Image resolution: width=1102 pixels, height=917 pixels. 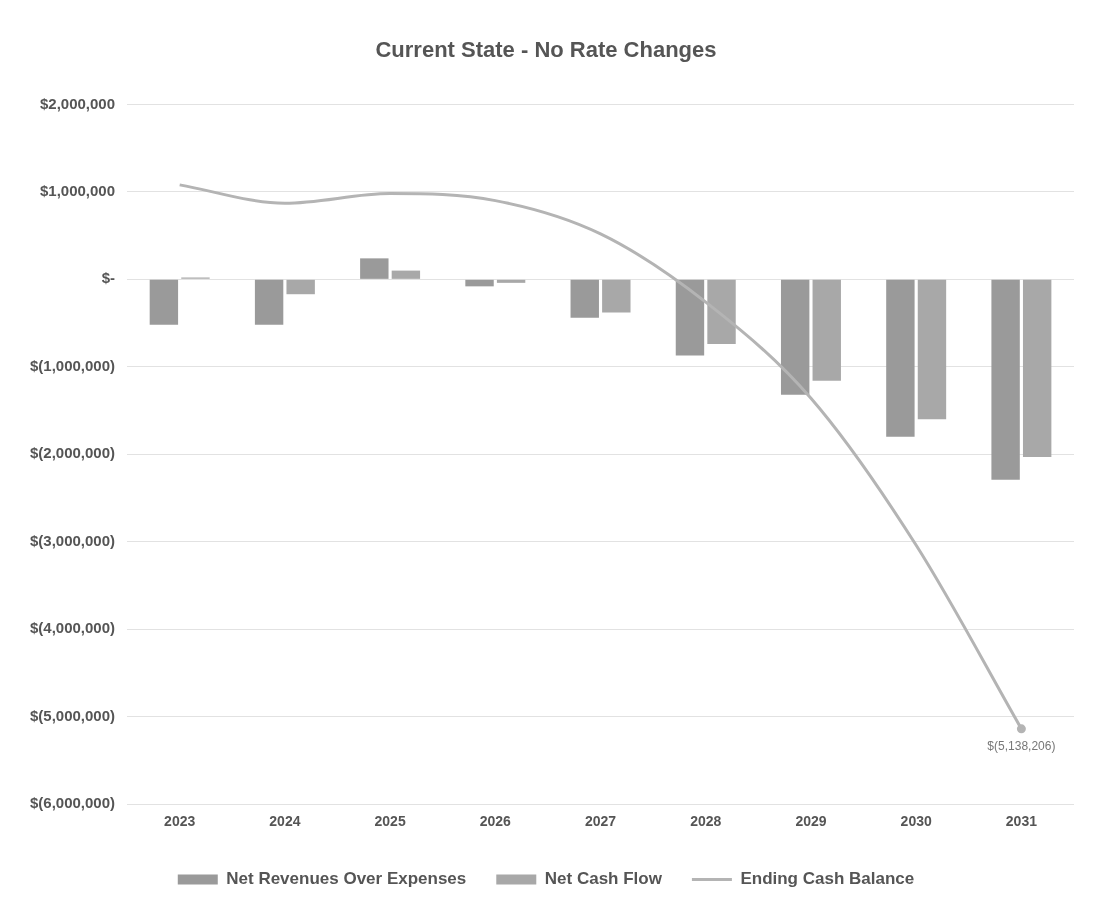 What do you see at coordinates (346, 879) in the screenshot?
I see `legend-label: Net Revenues Over Expenses` at bounding box center [346, 879].